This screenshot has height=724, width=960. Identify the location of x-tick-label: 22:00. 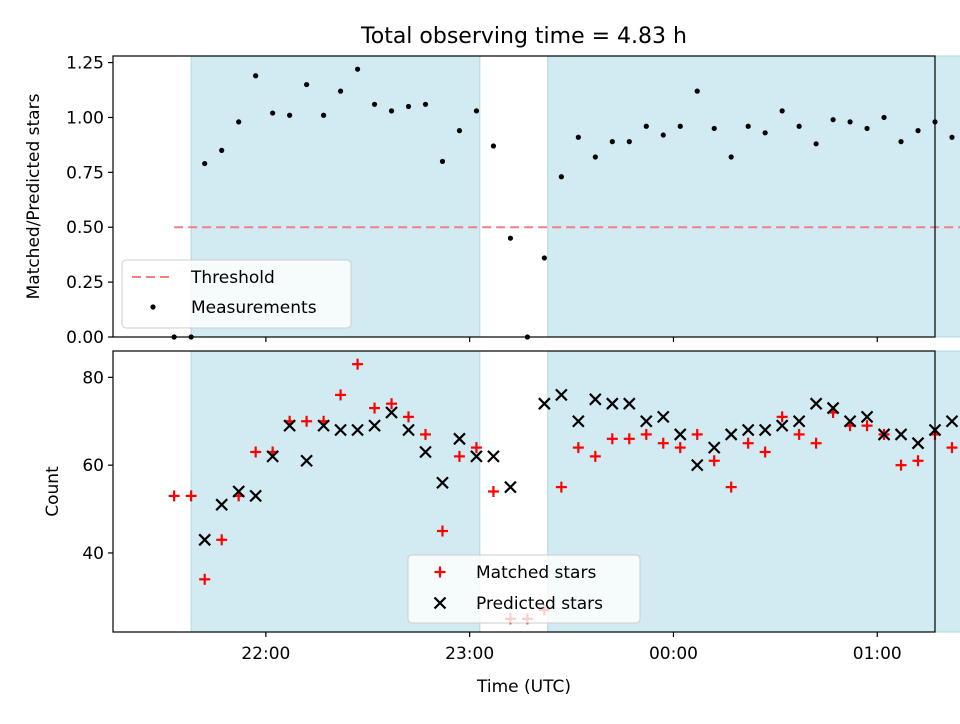
(265, 654).